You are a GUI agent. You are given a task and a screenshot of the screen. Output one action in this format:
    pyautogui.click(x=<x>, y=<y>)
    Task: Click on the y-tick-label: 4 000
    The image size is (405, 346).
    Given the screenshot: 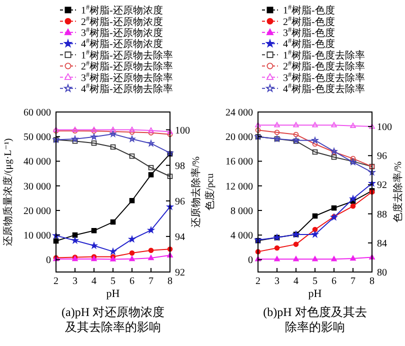 What is the action you would take?
    pyautogui.click(x=241, y=236)
    